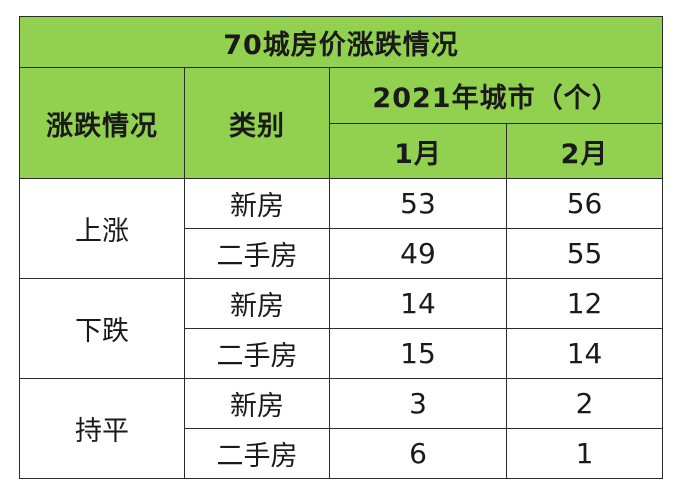 The height and width of the screenshot is (491, 677). What do you see at coordinates (584, 253) in the screenshot?
I see `feb-value-cell: 55` at bounding box center [584, 253].